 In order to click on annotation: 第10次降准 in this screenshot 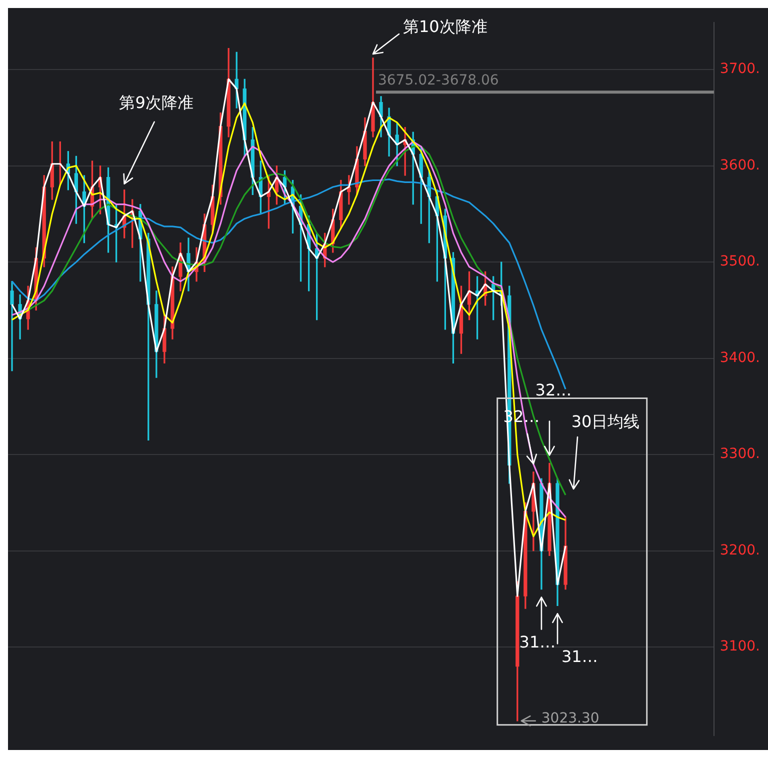, I will do `click(445, 26)`.